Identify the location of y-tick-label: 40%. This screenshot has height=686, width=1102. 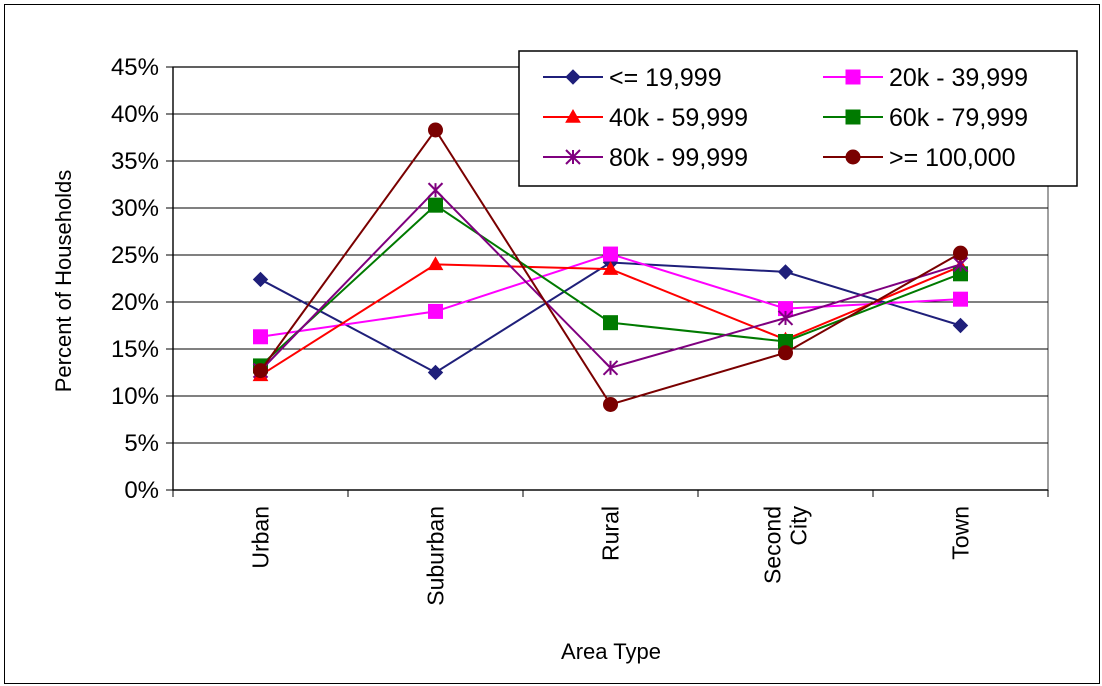
(135, 114).